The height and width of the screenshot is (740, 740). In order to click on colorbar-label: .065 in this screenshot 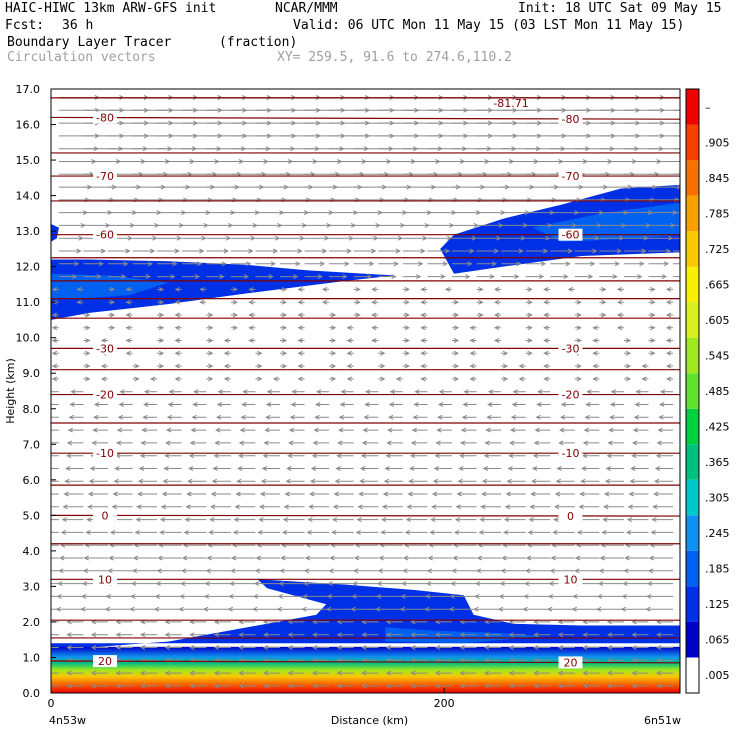, I will do `click(717, 640)`.